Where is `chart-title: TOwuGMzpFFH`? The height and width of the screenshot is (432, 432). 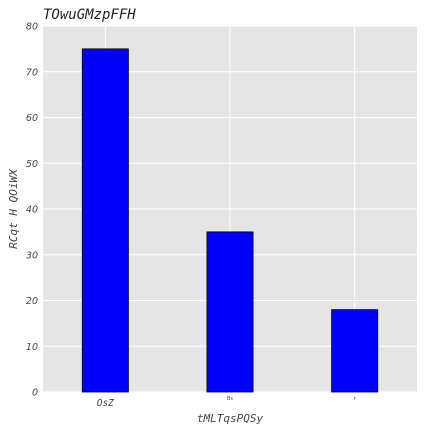 chart-title: TOwuGMzpFFH is located at coordinates (89, 15).